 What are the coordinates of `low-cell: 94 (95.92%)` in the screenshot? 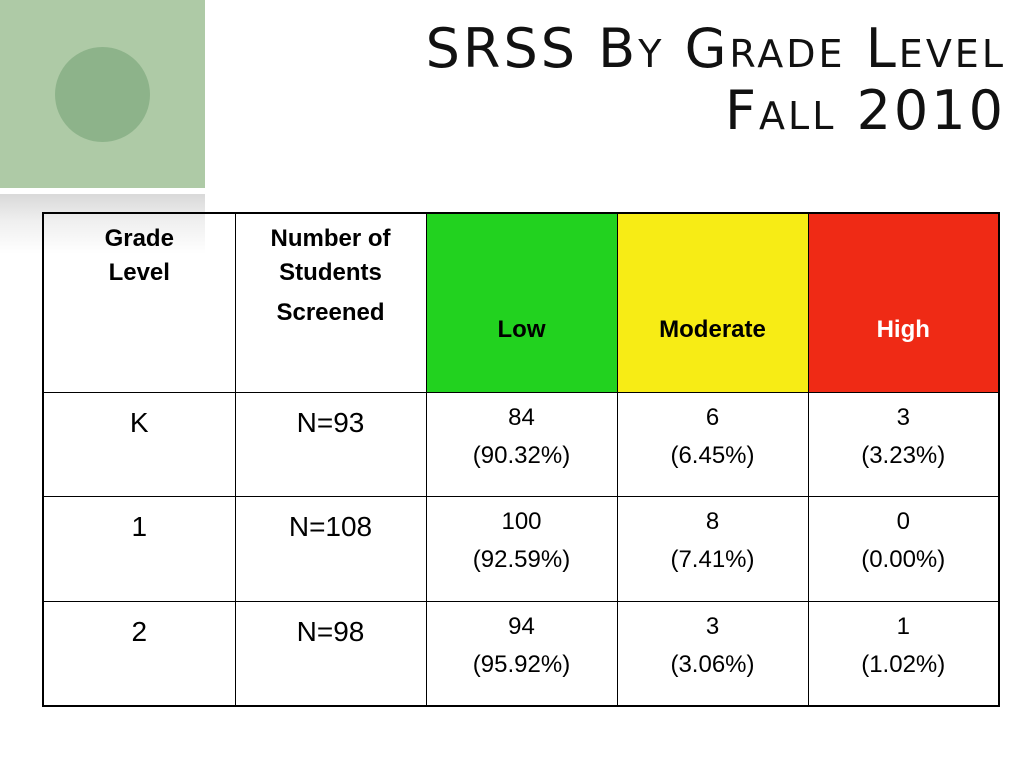 It's located at (521, 653).